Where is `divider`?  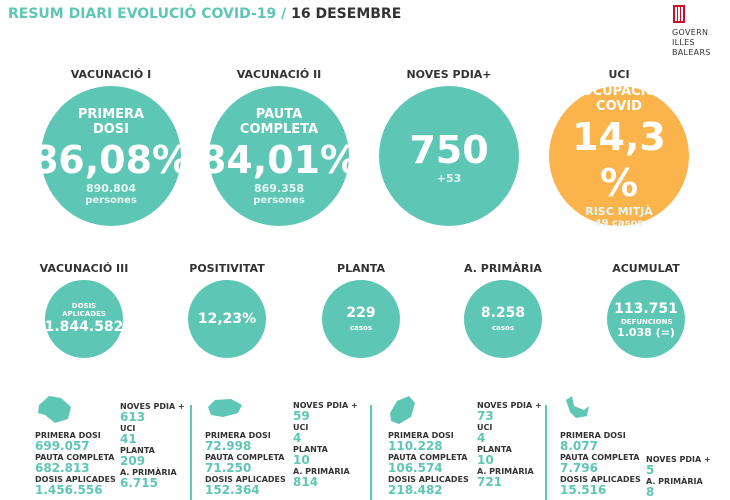 divider is located at coordinates (546, 452).